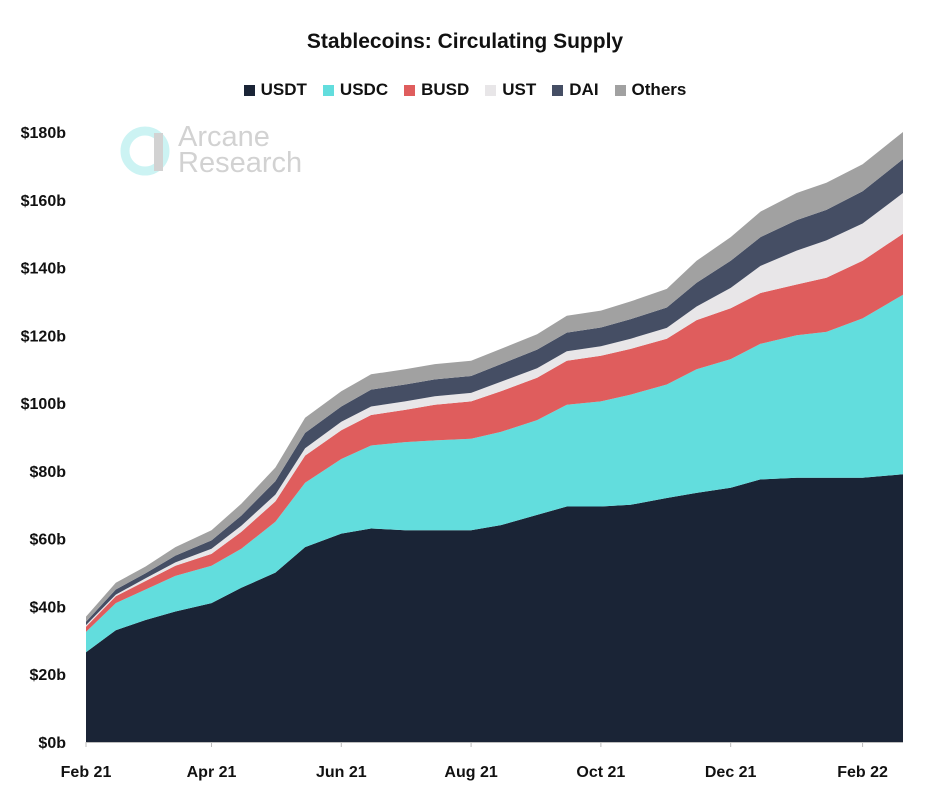 This screenshot has width=930, height=794. Describe the element at coordinates (410, 90) in the screenshot. I see `legend-swatch-busd` at that location.